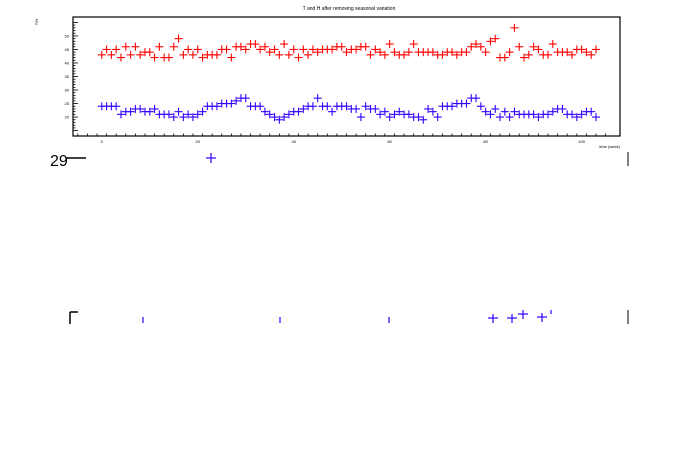 This screenshot has width=698, height=475. What do you see at coordinates (67, 35) in the screenshot?
I see `y-tick-label: 50` at bounding box center [67, 35].